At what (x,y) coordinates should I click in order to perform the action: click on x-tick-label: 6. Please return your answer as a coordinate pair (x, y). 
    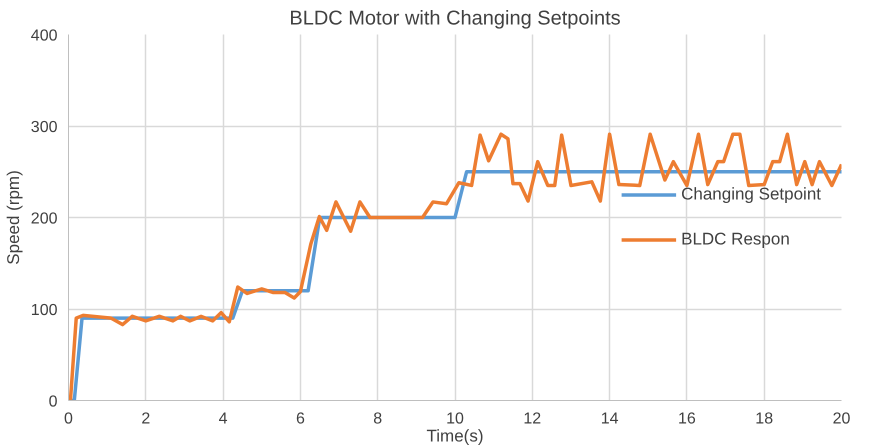
    Looking at the image, I should click on (300, 419).